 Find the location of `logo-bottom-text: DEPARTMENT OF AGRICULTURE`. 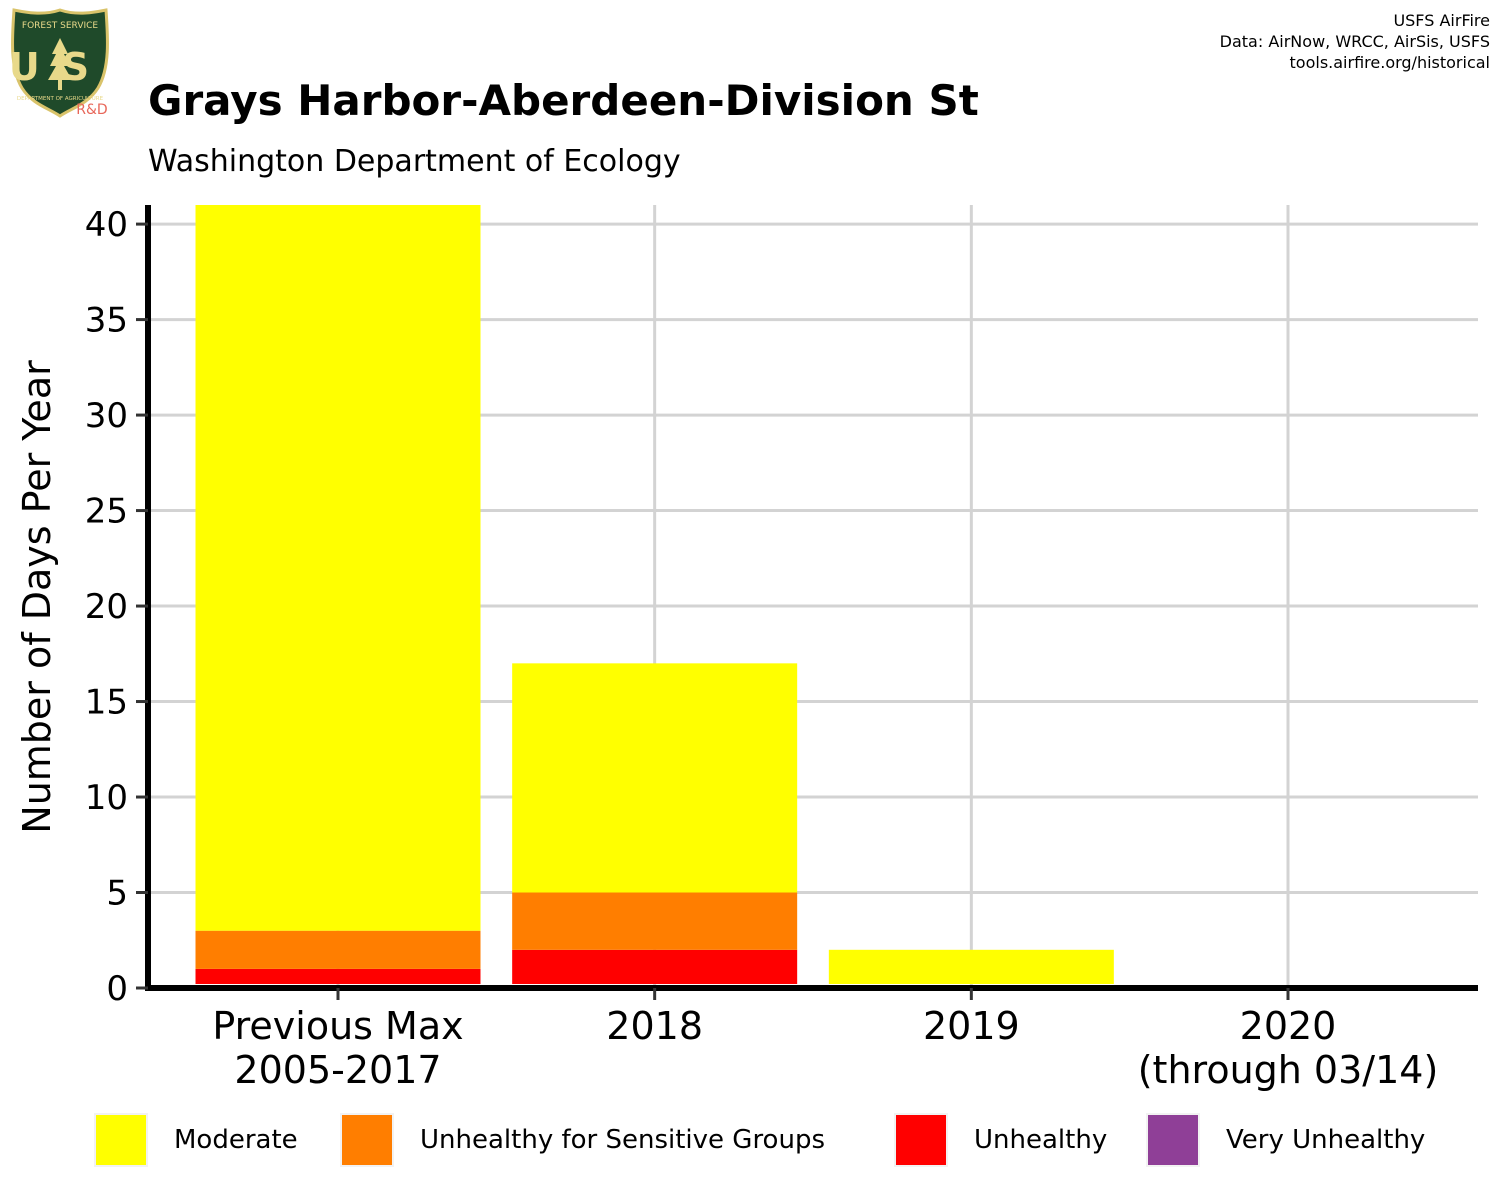

logo-bottom-text: DEPARTMENT OF AGRICULTURE is located at coordinates (60, 99).